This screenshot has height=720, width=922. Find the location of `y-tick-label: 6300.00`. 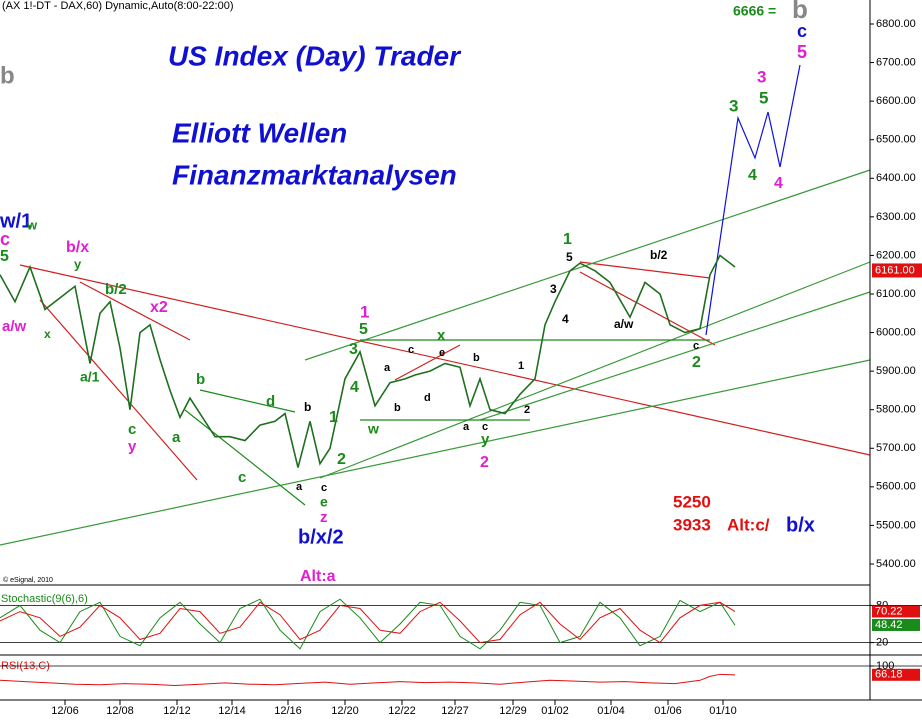

y-tick-label: 6300.00 is located at coordinates (896, 217).